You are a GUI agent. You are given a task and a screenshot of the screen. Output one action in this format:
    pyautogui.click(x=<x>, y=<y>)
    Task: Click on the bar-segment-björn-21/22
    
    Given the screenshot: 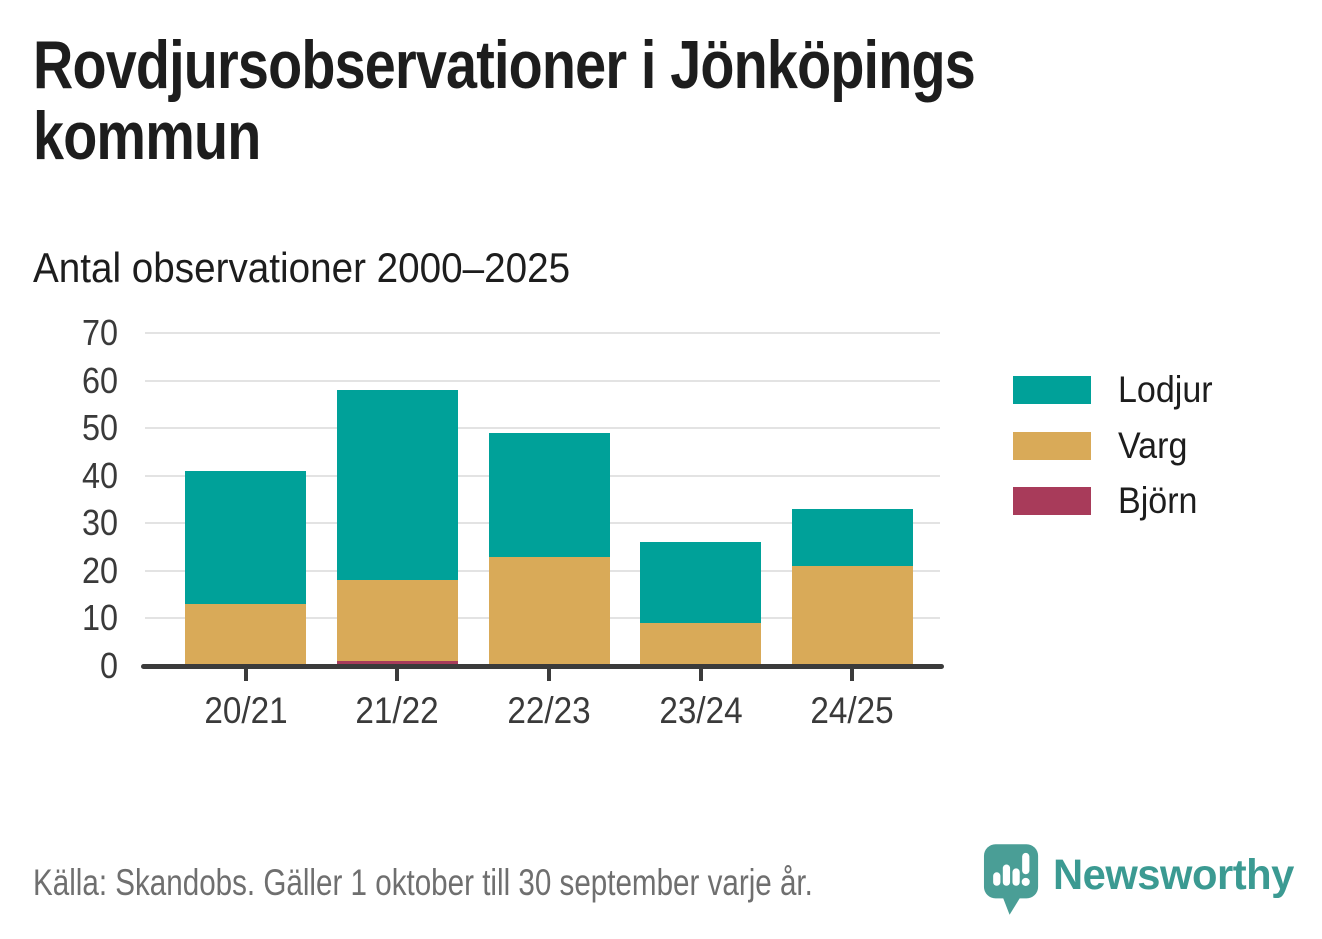 What is the action you would take?
    pyautogui.click(x=397, y=663)
    